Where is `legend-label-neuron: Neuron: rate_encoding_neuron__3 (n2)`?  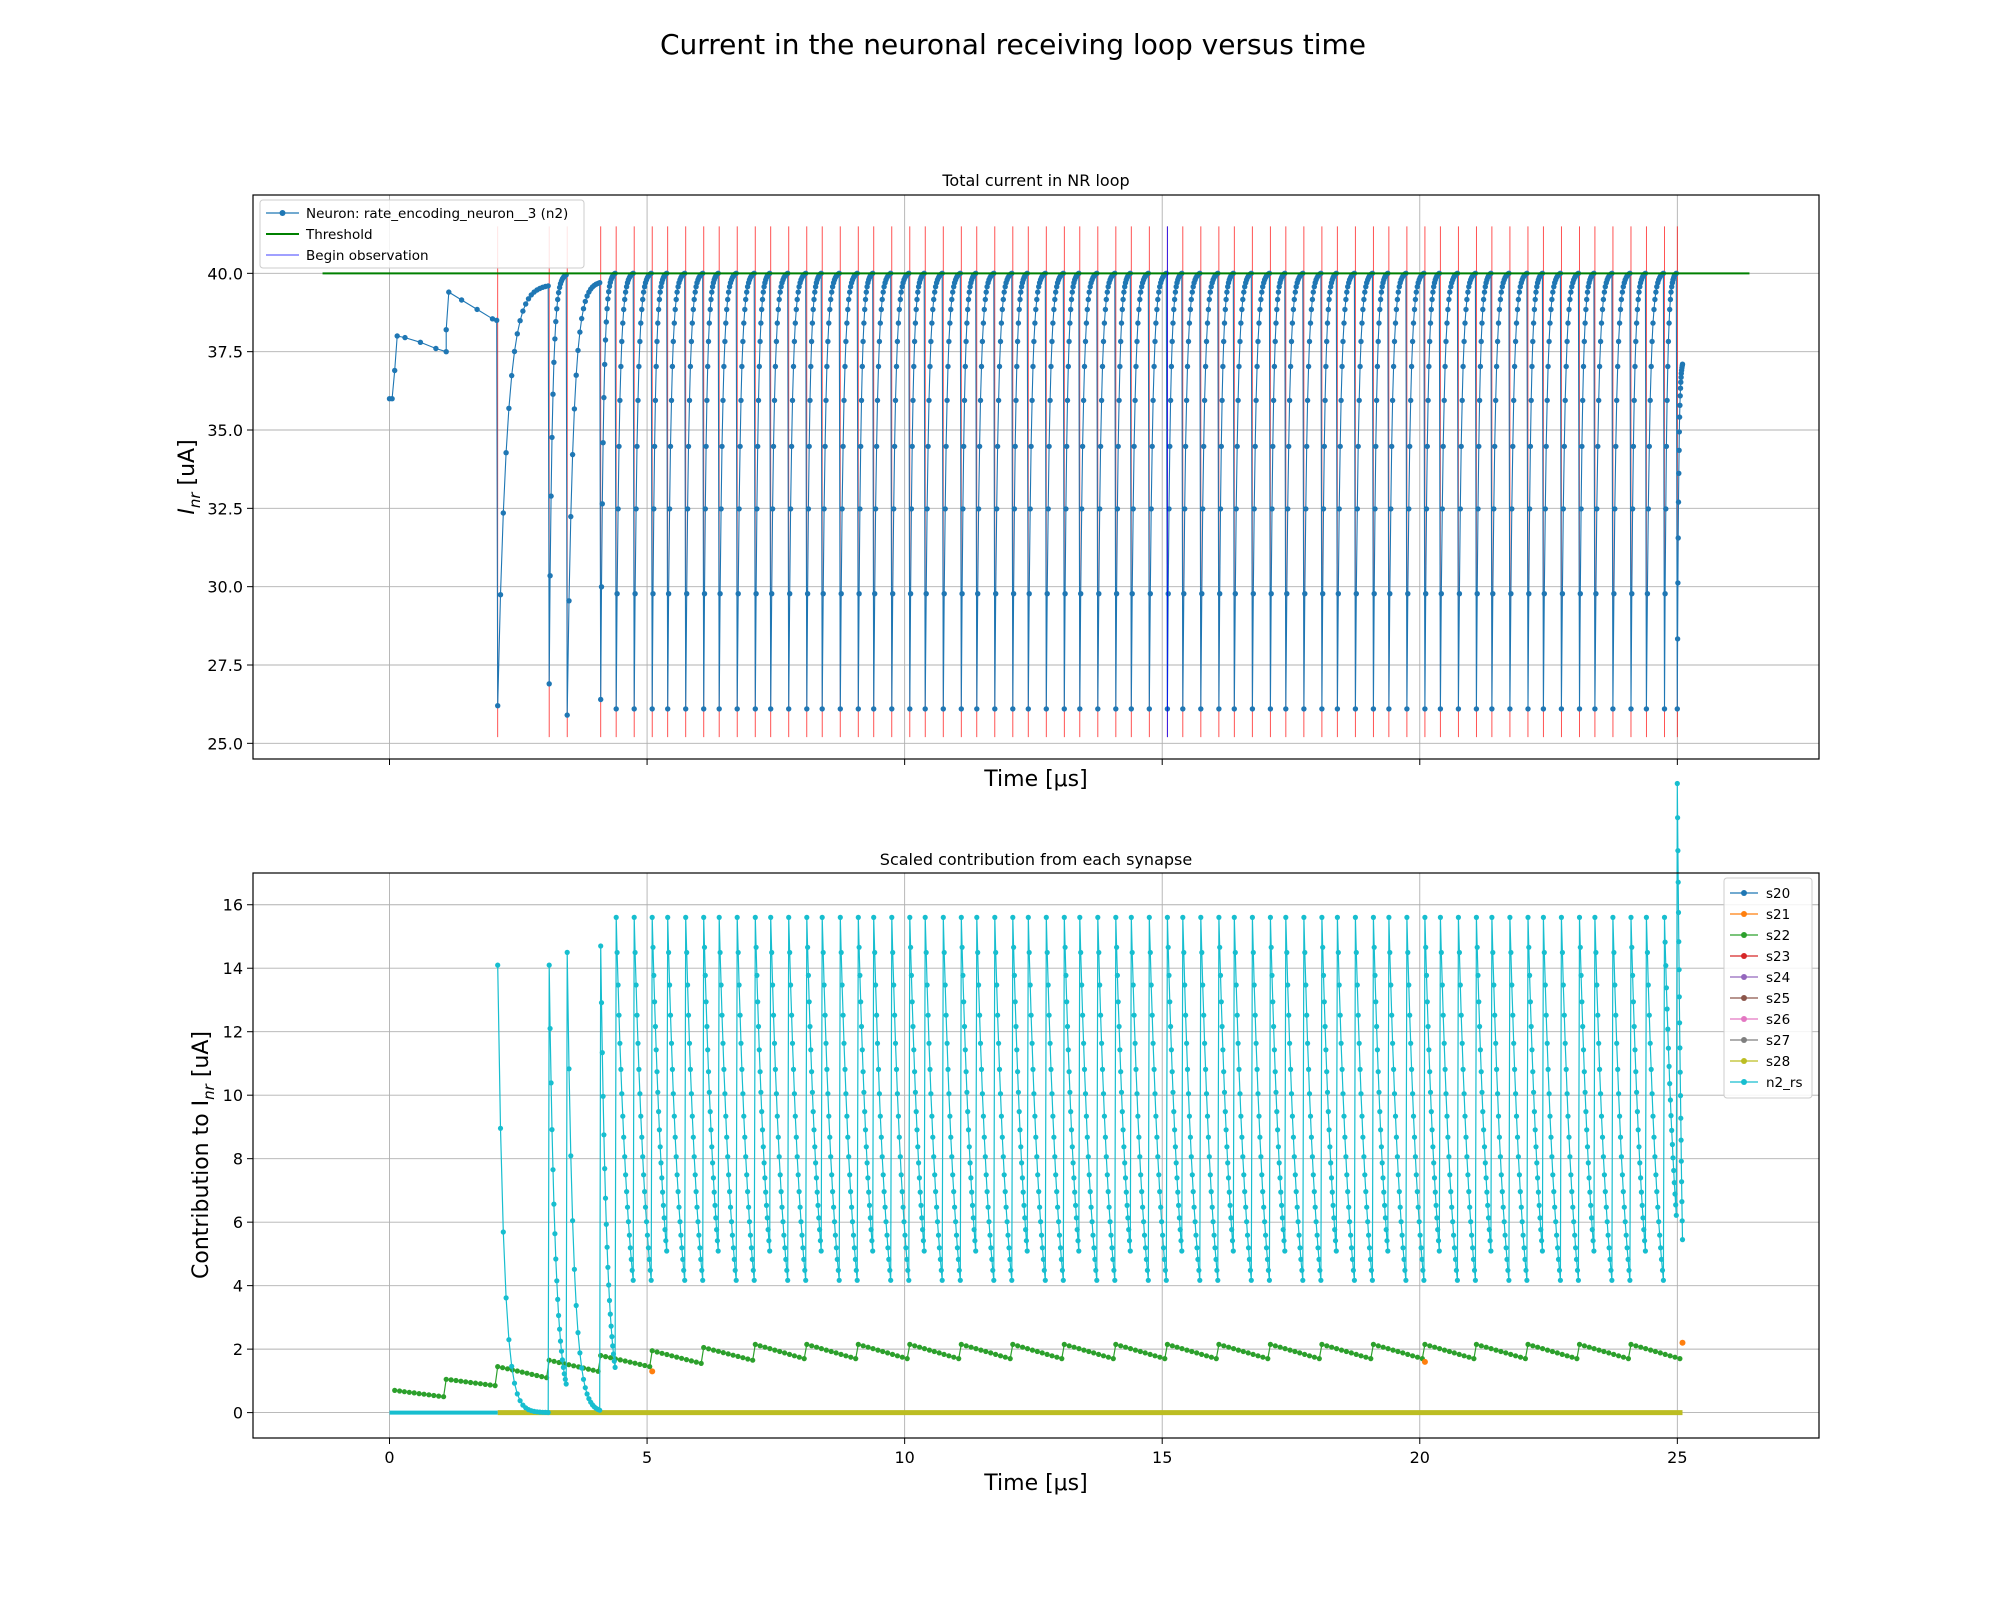 legend-label-neuron: Neuron: rate_encoding_neuron__3 (n2) is located at coordinates (437, 214).